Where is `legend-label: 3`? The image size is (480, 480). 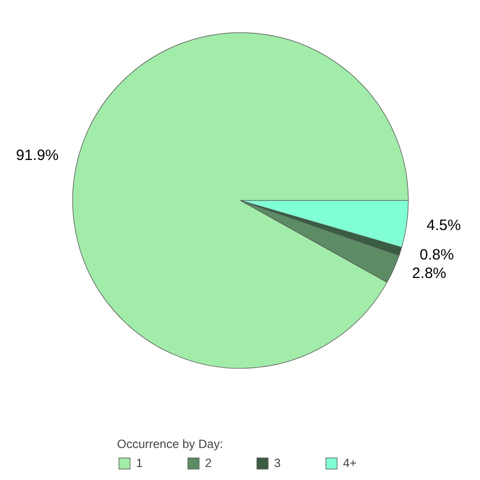 legend-label: 3 is located at coordinates (278, 463).